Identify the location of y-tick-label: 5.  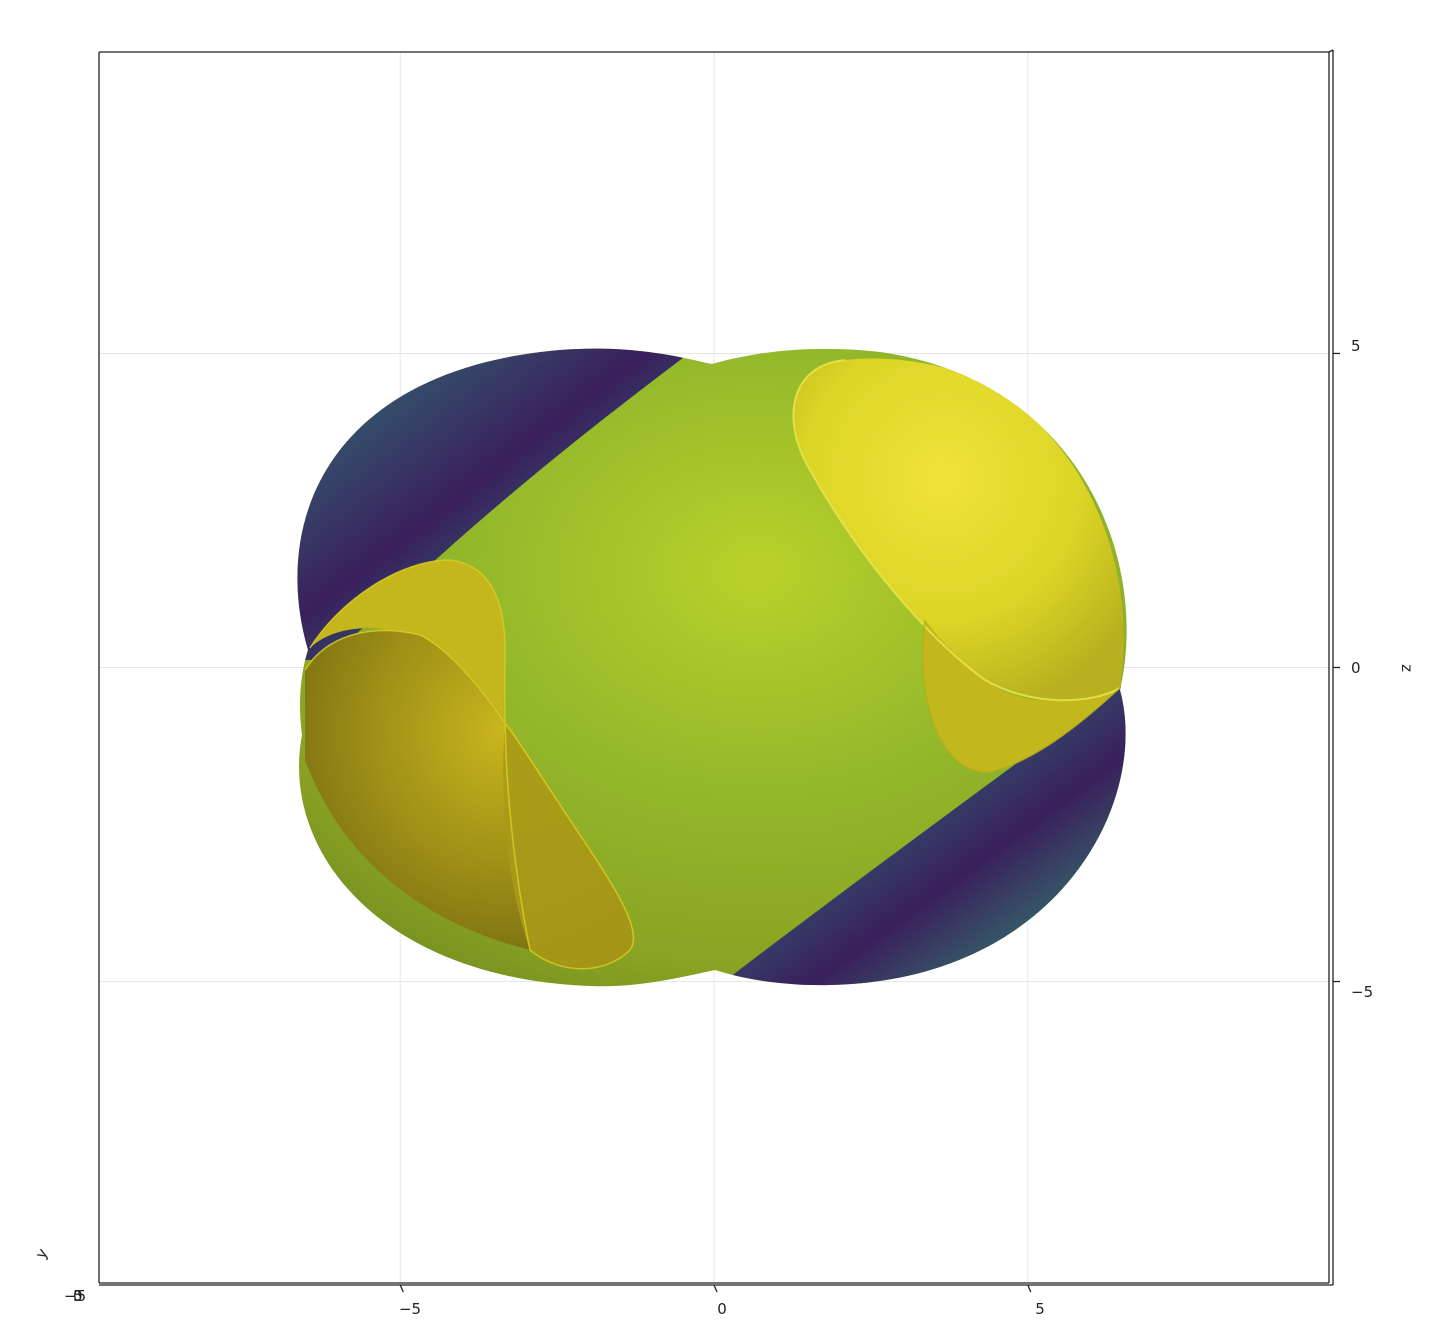
(78, 1296).